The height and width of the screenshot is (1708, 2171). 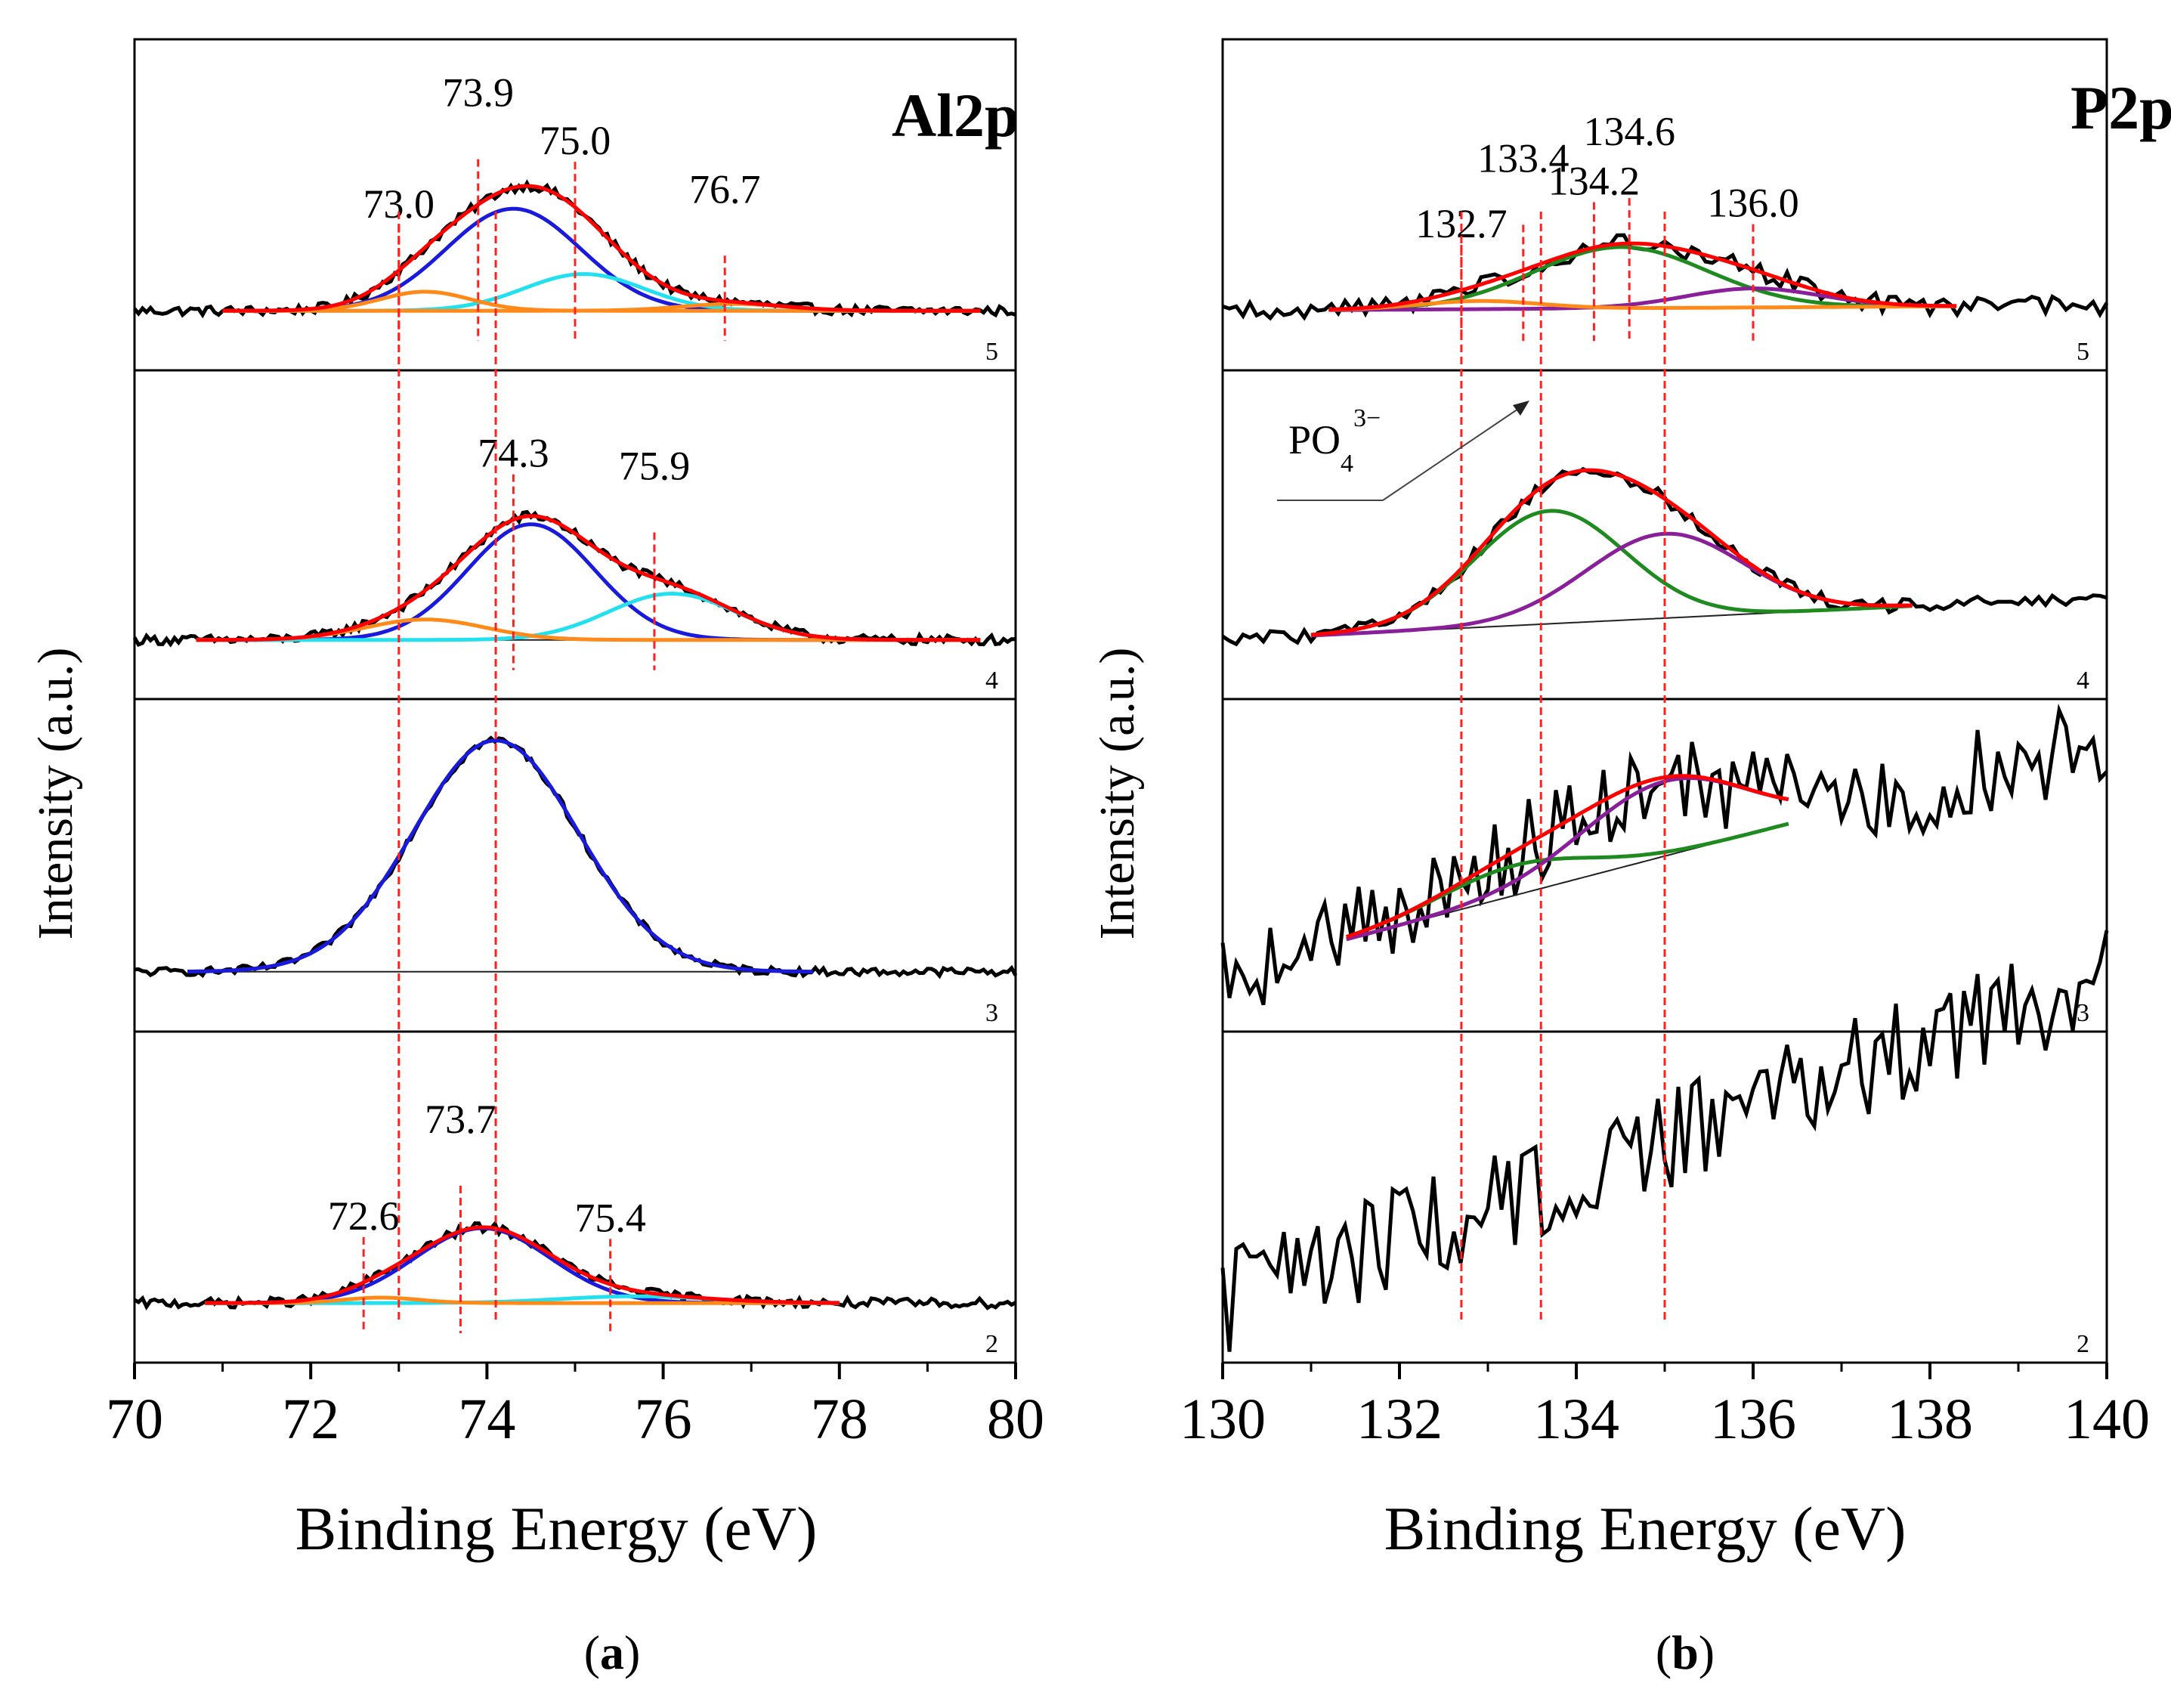 I want to click on a-reference-lines, so click(x=447, y=767).